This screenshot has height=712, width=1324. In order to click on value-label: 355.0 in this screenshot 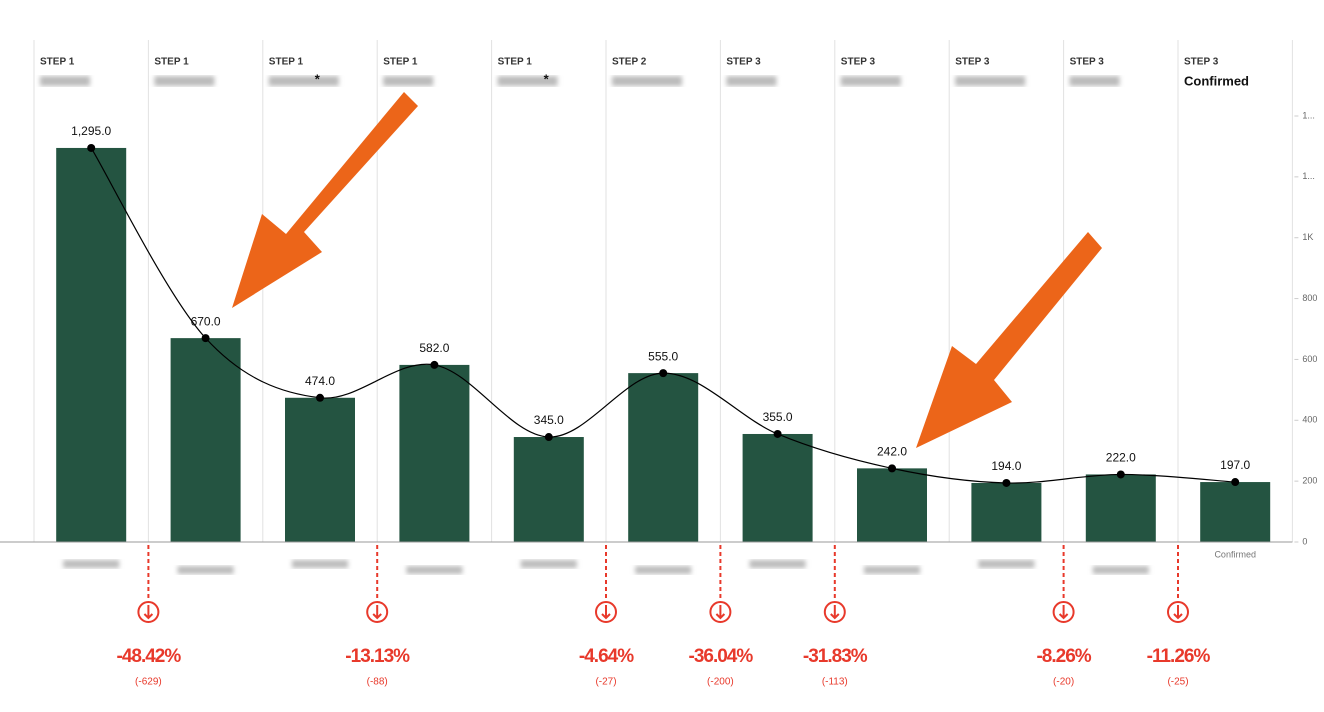, I will do `click(778, 417)`.